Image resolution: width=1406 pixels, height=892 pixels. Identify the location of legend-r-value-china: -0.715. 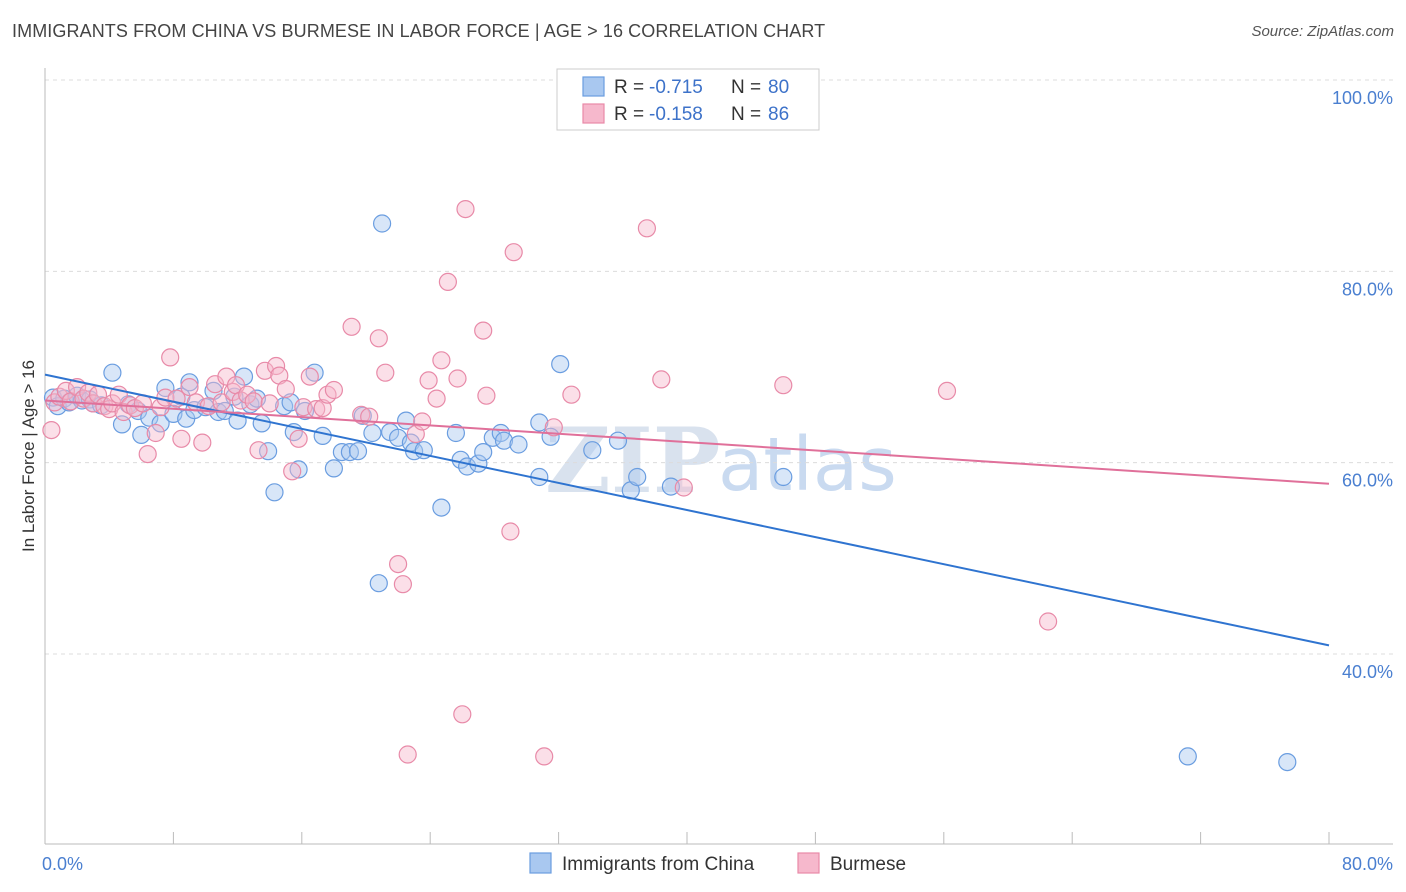
(676, 87).